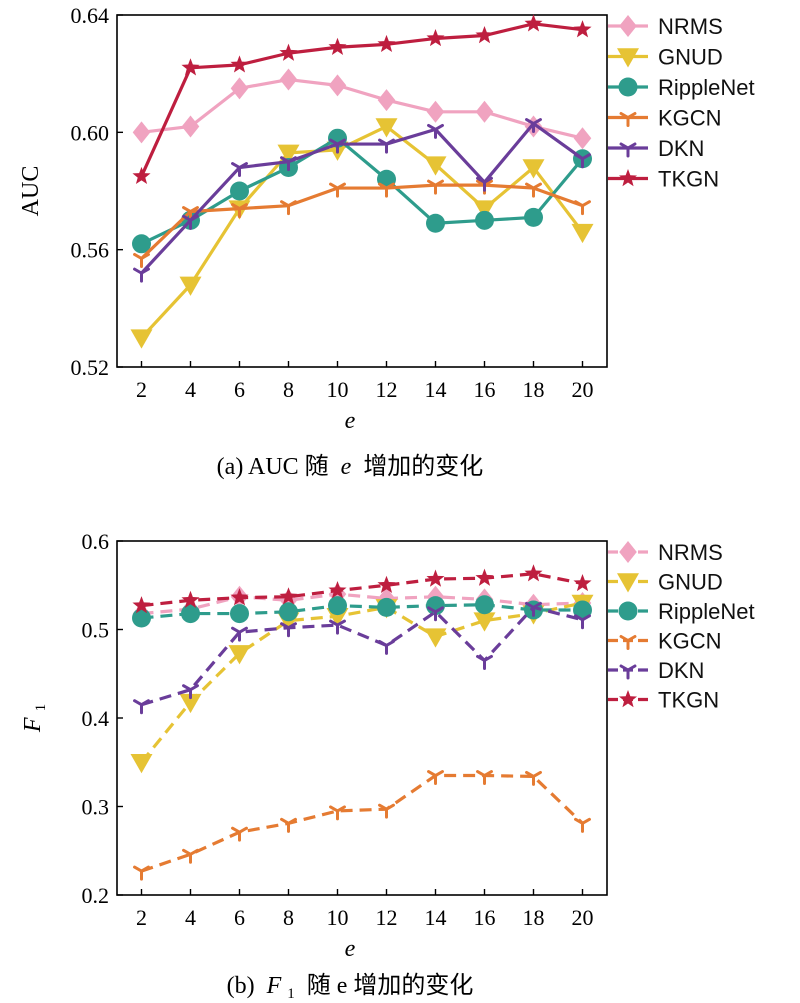  I want to click on legend-marker-kgcn-auc, so click(628, 119).